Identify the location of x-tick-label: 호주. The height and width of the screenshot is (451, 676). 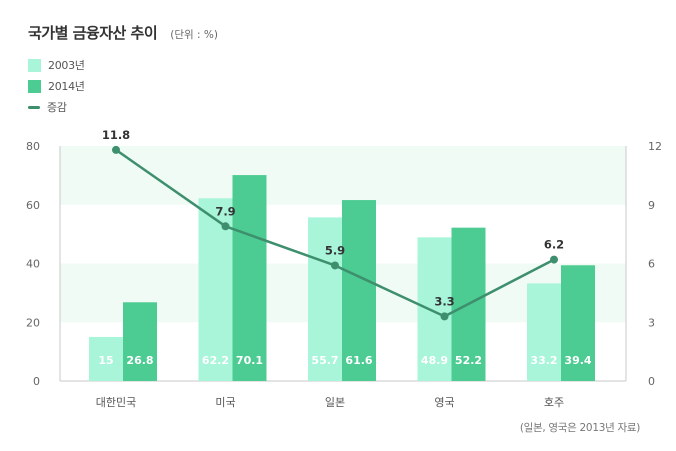
(554, 402).